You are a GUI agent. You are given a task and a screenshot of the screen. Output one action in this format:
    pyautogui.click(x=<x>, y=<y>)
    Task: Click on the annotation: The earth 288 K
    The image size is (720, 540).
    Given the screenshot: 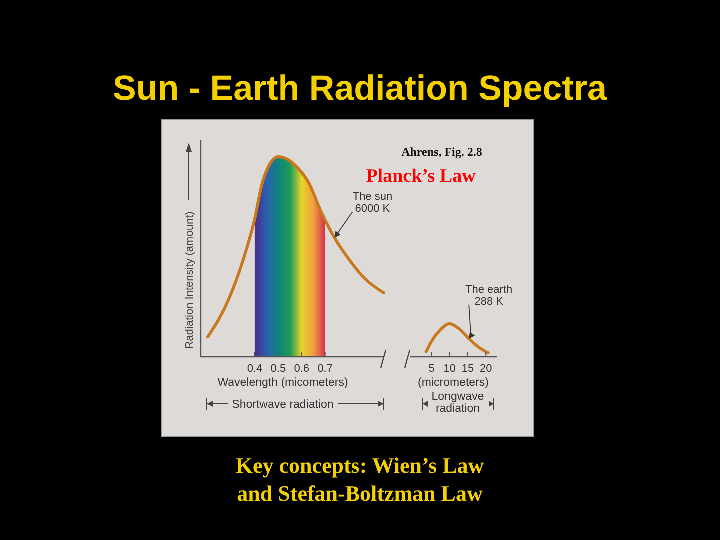 What is the action you would take?
    pyautogui.click(x=489, y=296)
    